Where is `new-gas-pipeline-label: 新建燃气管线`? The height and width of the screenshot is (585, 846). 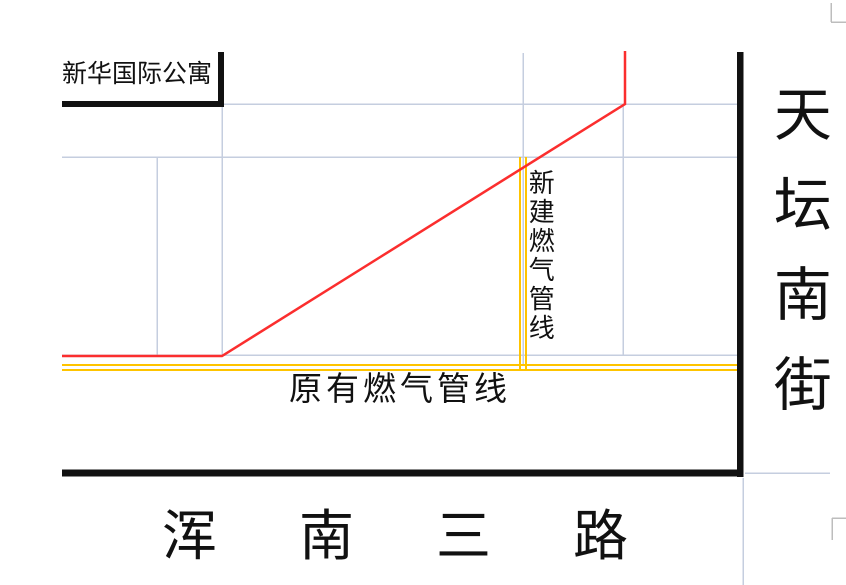
new-gas-pipeline-label: 新建燃气管线 is located at coordinates (540, 256).